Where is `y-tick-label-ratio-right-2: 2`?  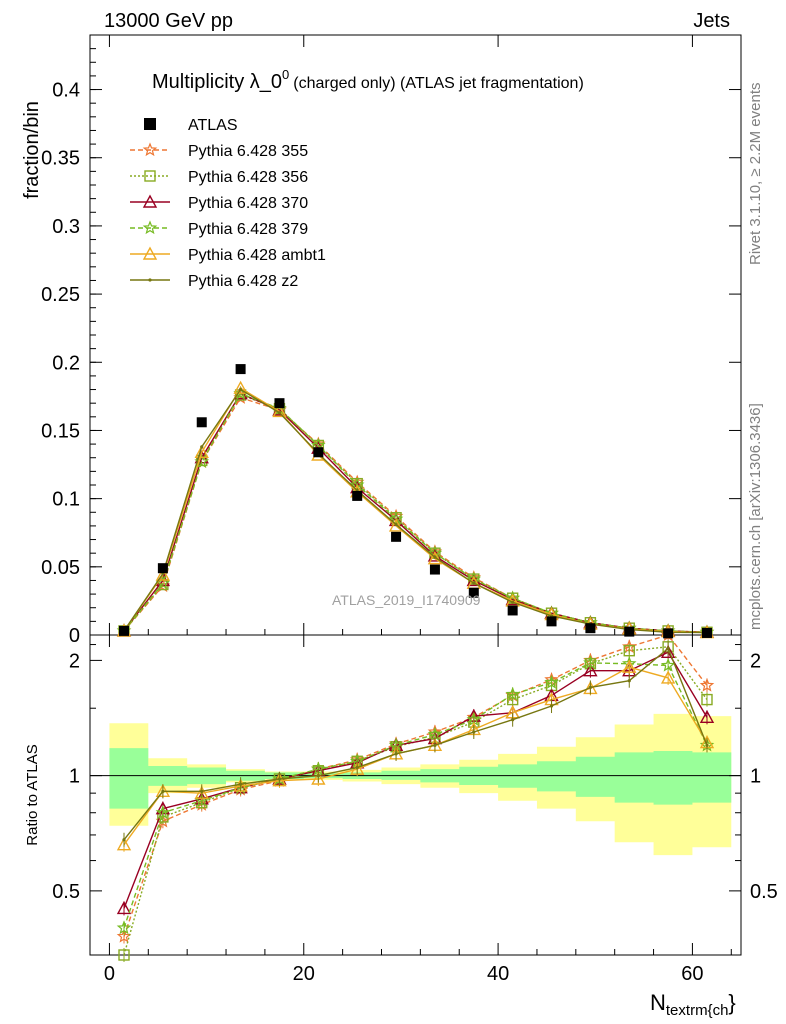 y-tick-label-ratio-right-2: 2 is located at coordinates (755, 661).